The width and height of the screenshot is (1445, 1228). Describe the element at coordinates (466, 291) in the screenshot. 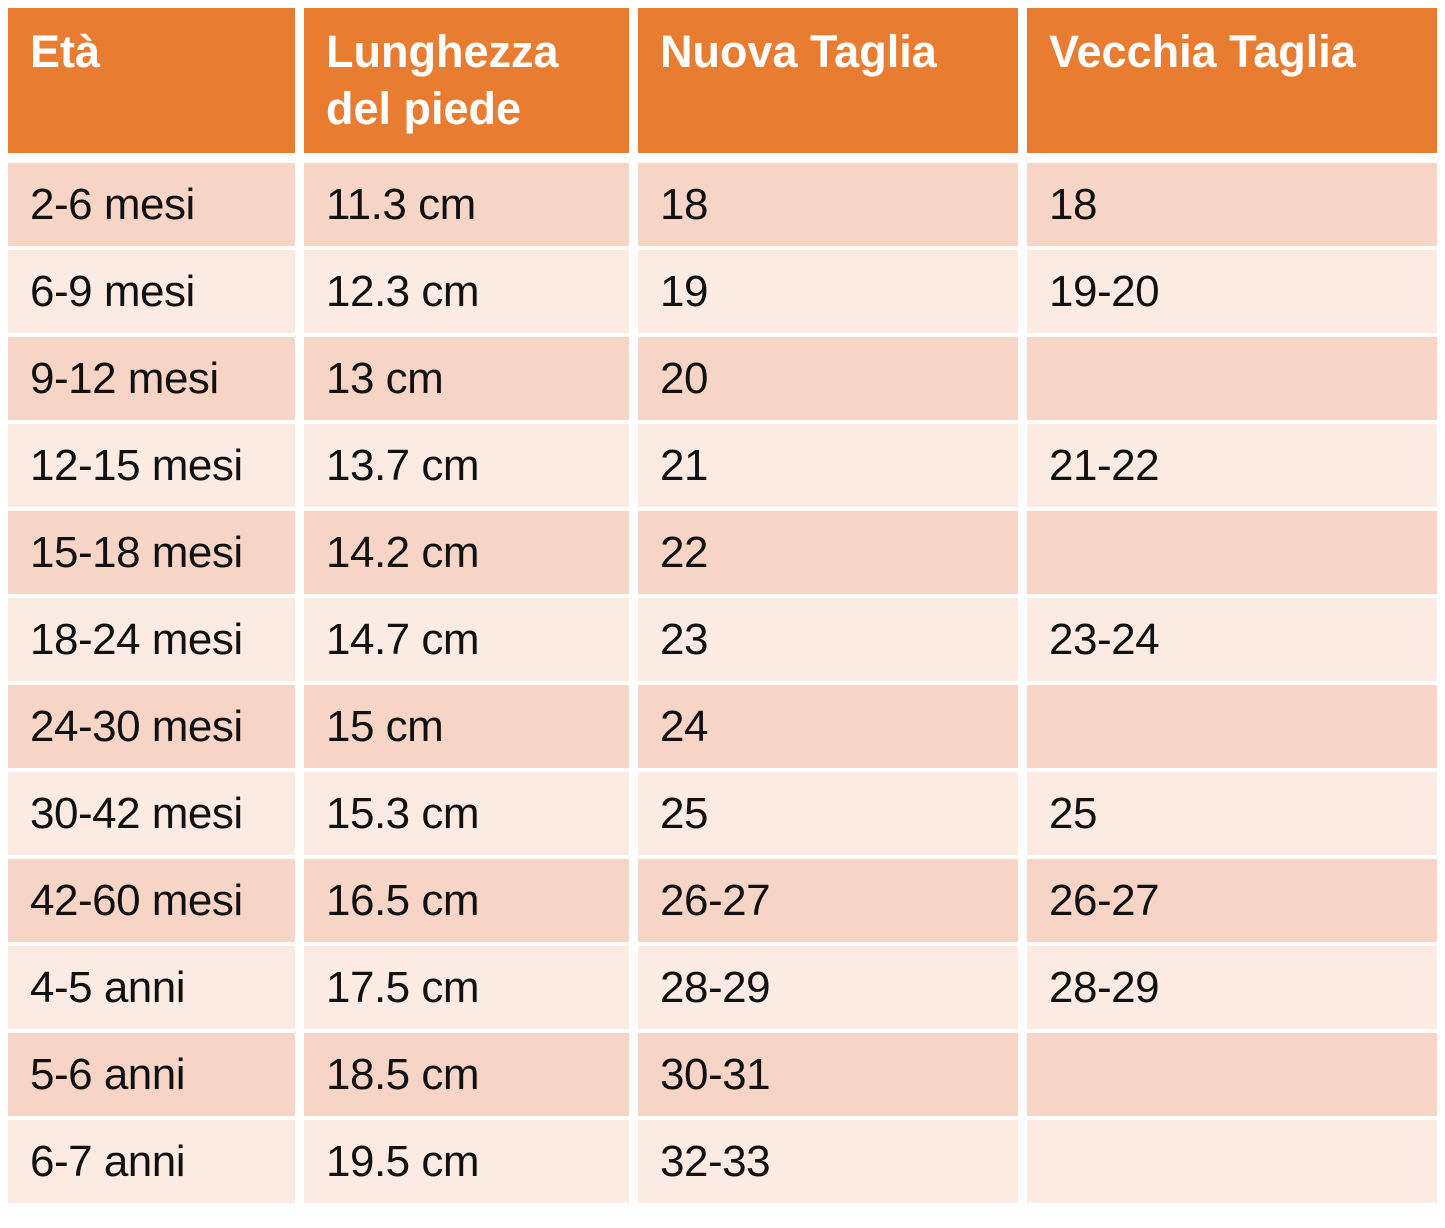

I see `table-cell-lunghezza: 12.3 cm` at that location.